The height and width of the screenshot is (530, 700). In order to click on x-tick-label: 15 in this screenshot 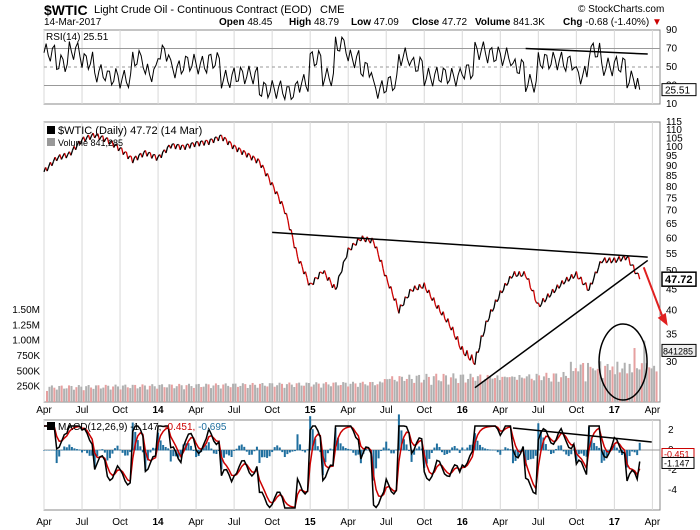, I will do `click(311, 522)`.